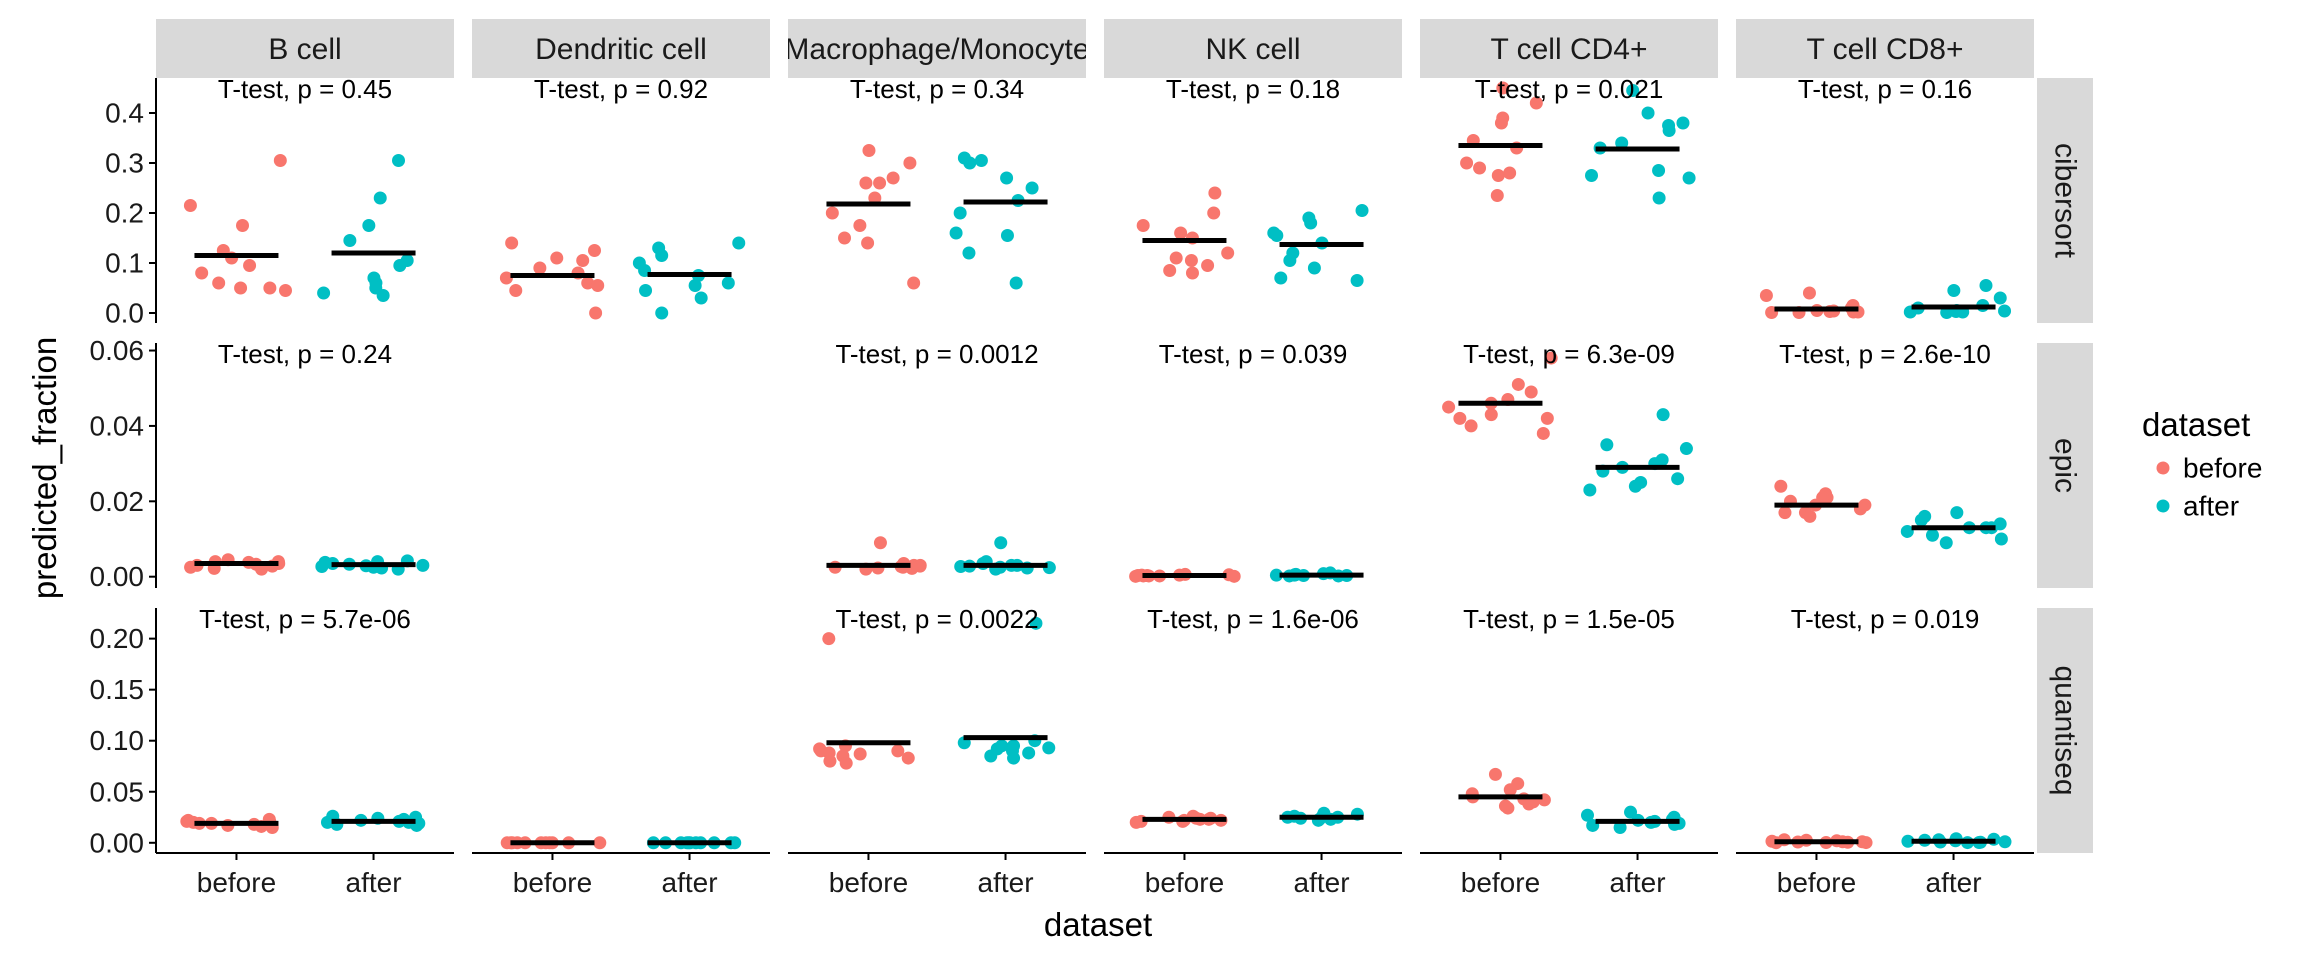 This screenshot has width=2304, height=960. I want to click on strip-label: NK cell, so click(1252, 49).